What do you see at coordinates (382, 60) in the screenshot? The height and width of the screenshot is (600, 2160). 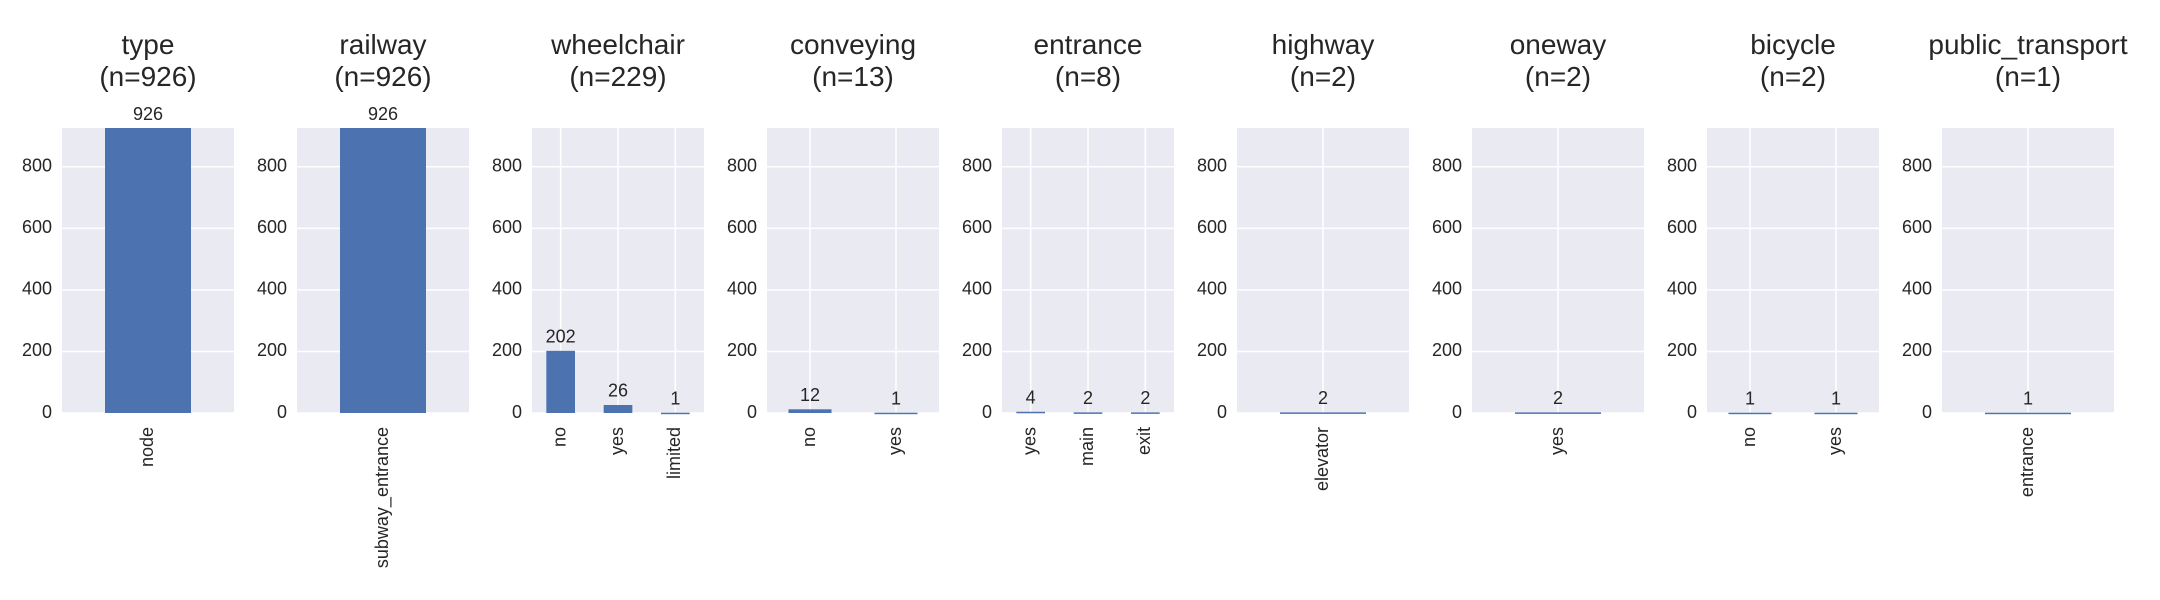 I see `chart-title: railway (n=926)` at bounding box center [382, 60].